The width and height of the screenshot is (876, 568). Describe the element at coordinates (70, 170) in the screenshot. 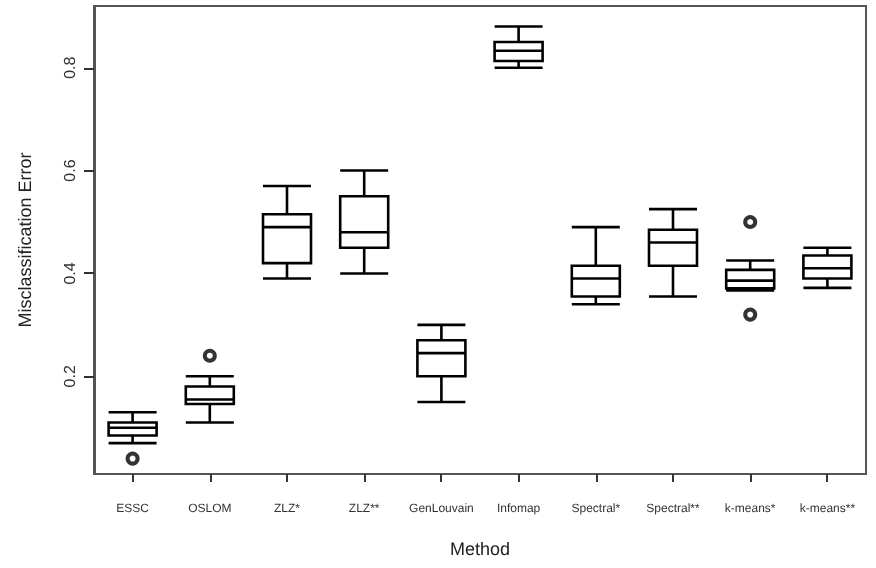

I see `y-tick-label: 0.6` at that location.